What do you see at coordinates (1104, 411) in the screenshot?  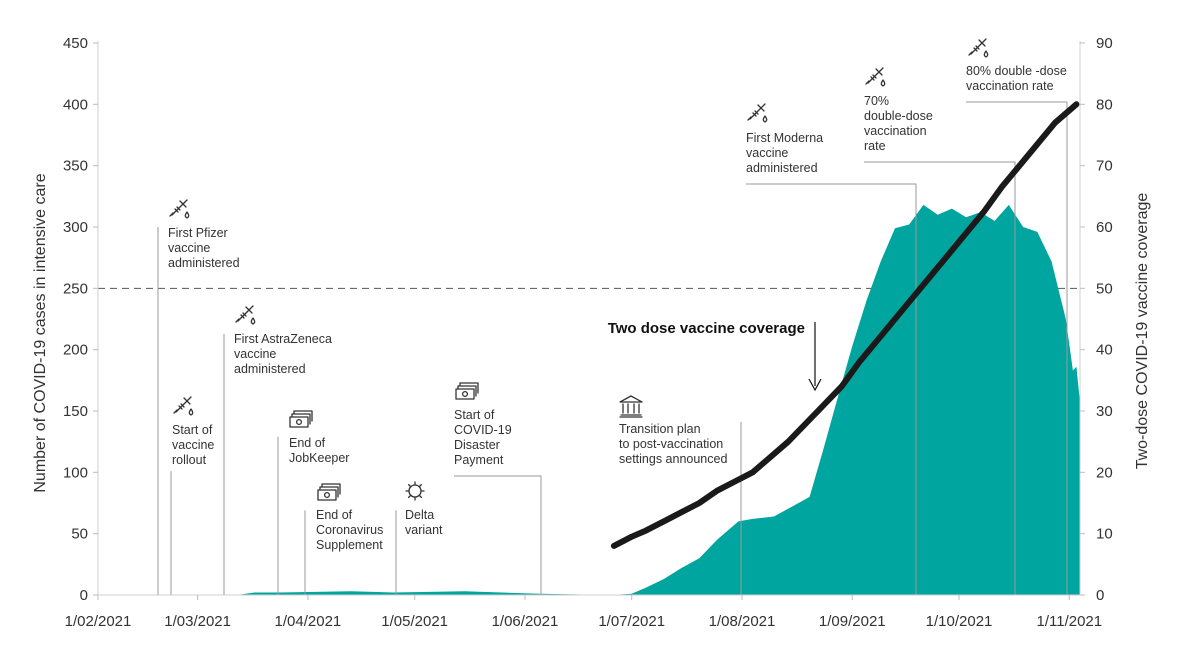 I see `right-tick-label: 30` at bounding box center [1104, 411].